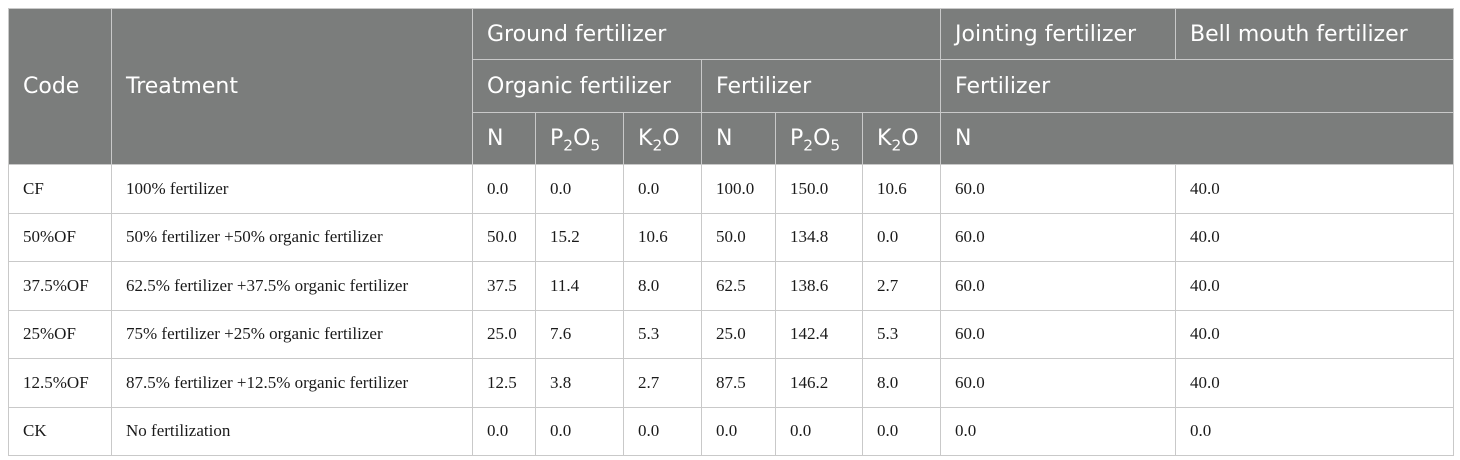 The width and height of the screenshot is (1460, 460). I want to click on cell-organic-n: 37.5, so click(504, 286).